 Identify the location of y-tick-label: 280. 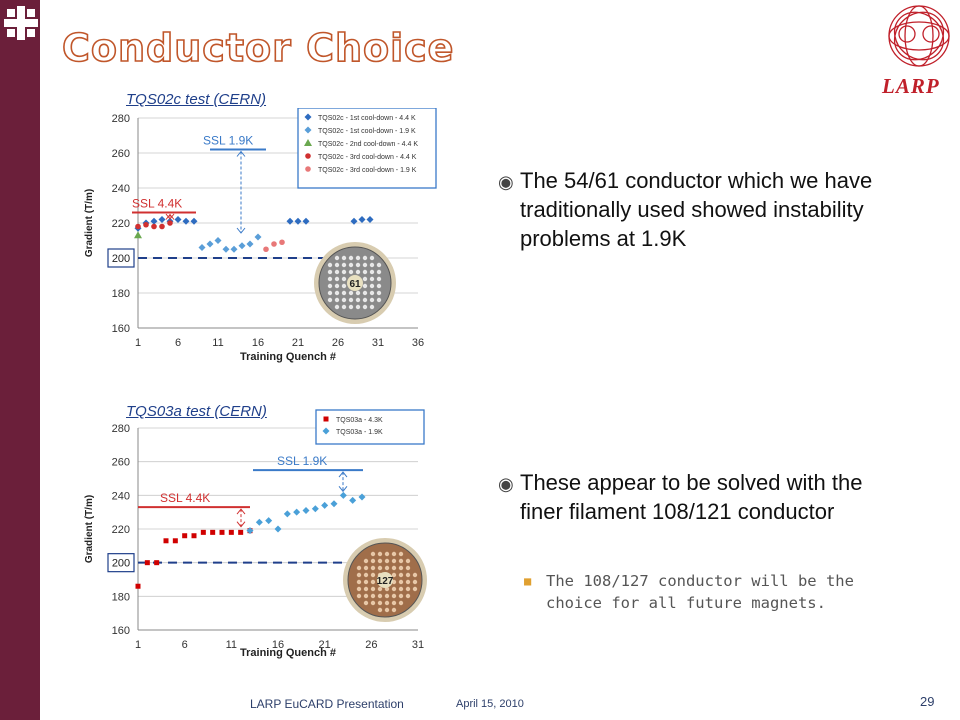
(121, 429).